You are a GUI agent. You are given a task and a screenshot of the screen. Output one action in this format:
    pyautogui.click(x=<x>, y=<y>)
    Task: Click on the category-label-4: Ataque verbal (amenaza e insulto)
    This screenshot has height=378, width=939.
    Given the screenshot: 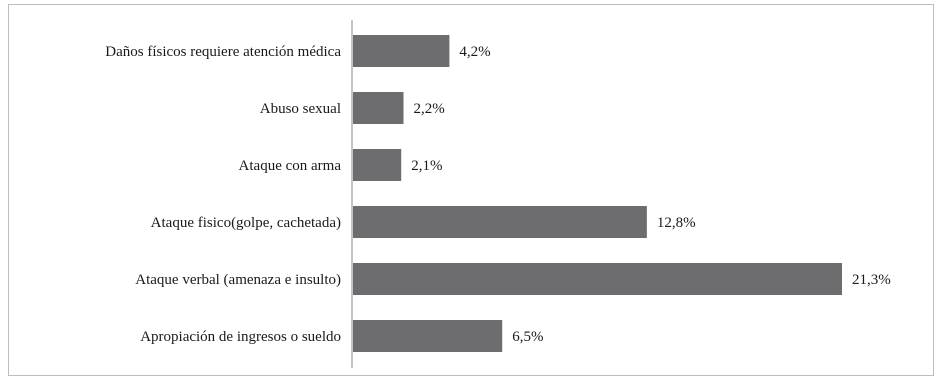 What is the action you would take?
    pyautogui.click(x=238, y=280)
    